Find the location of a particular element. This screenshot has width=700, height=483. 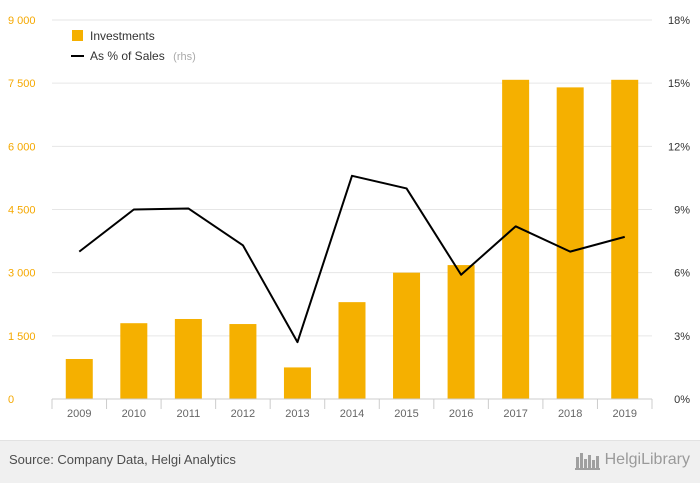

x-tick-label: 2011 is located at coordinates (189, 414).